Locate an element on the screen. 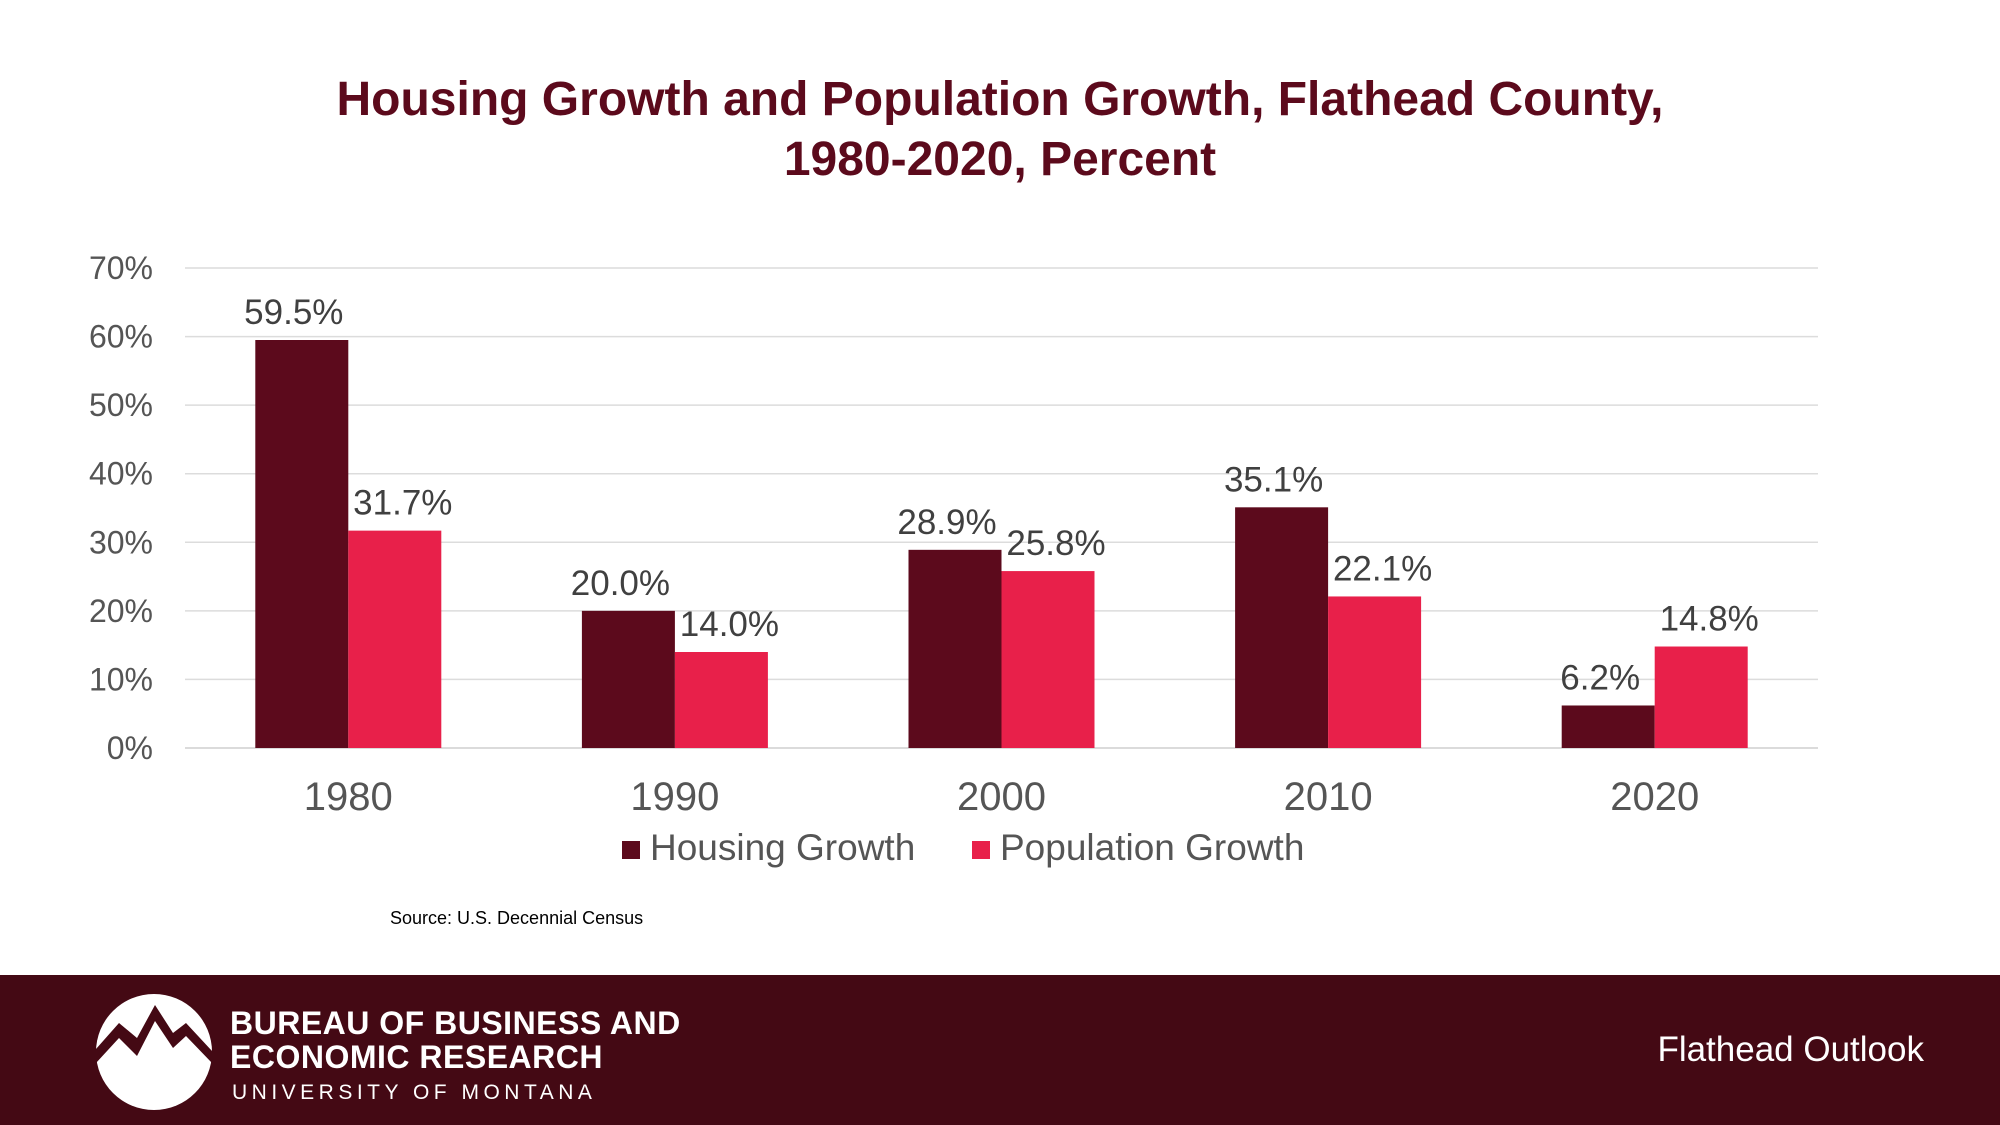 This screenshot has height=1125, width=2000. x-tick-label: 1980 is located at coordinates (348, 797).